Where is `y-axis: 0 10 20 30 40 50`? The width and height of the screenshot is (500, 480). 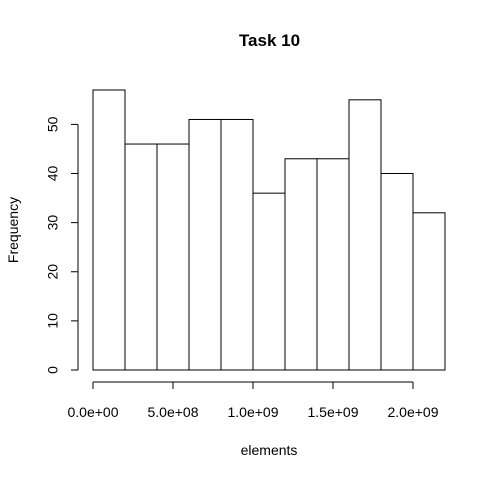
y-axis: 0 10 20 30 40 50 is located at coordinates (62, 245).